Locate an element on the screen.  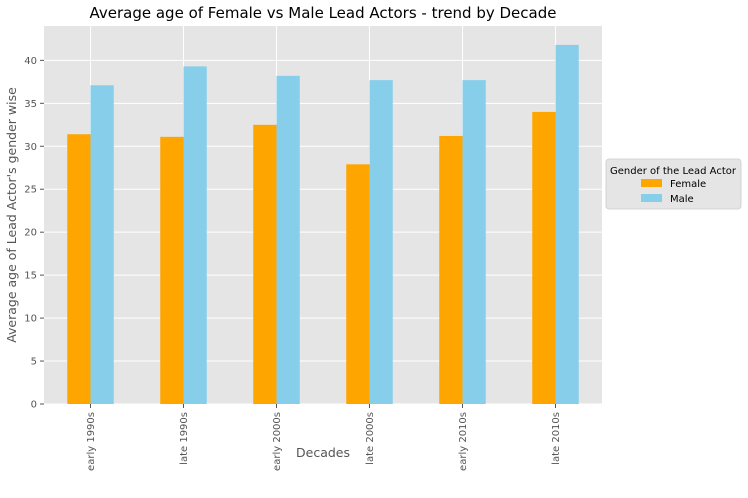
y-tick-label: 15 is located at coordinates (30, 276).